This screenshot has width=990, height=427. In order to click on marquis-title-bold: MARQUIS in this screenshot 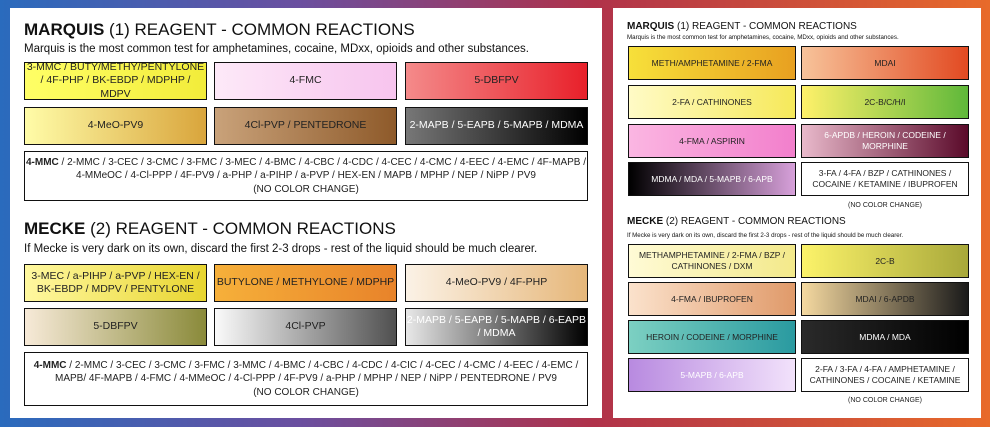, I will do `click(64, 29)`.